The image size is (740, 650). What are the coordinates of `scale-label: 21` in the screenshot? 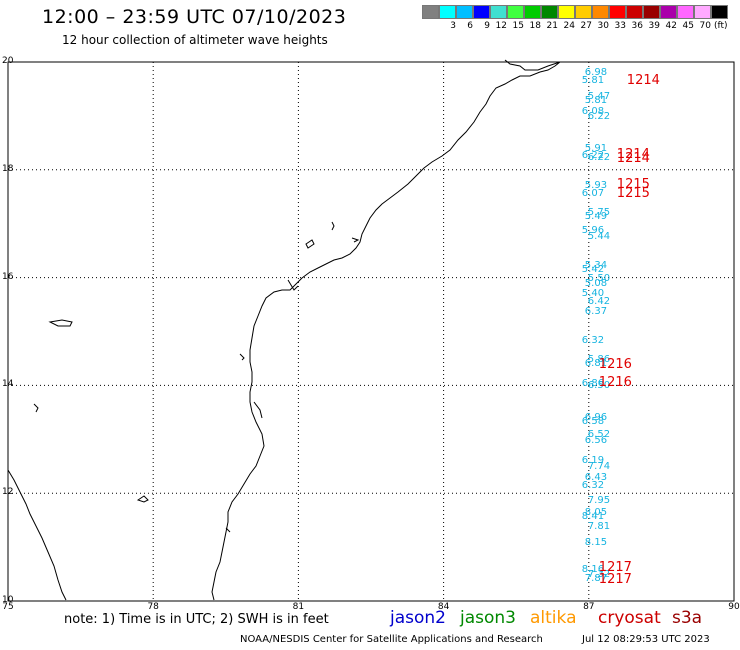 It's located at (552, 26).